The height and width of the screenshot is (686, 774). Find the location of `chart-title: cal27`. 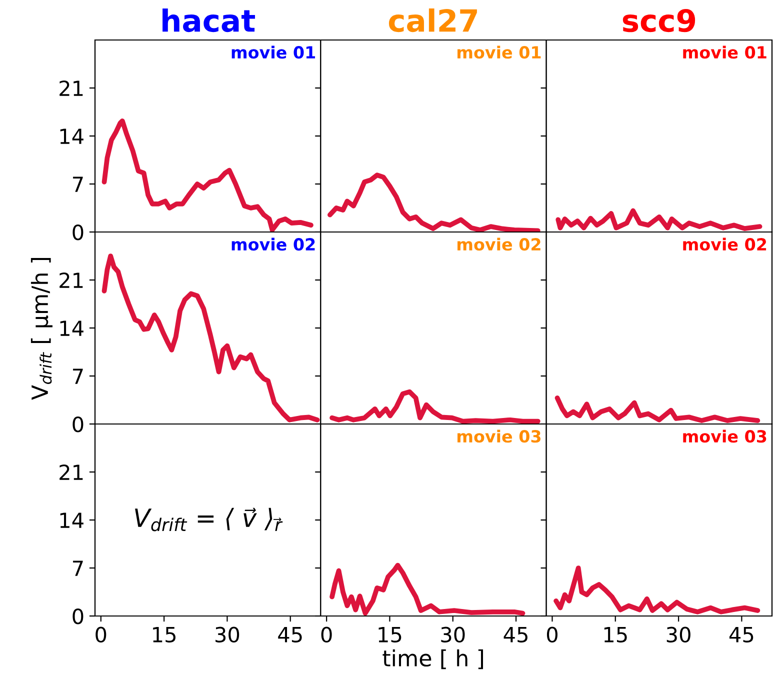

chart-title: cal27 is located at coordinates (432, 20).